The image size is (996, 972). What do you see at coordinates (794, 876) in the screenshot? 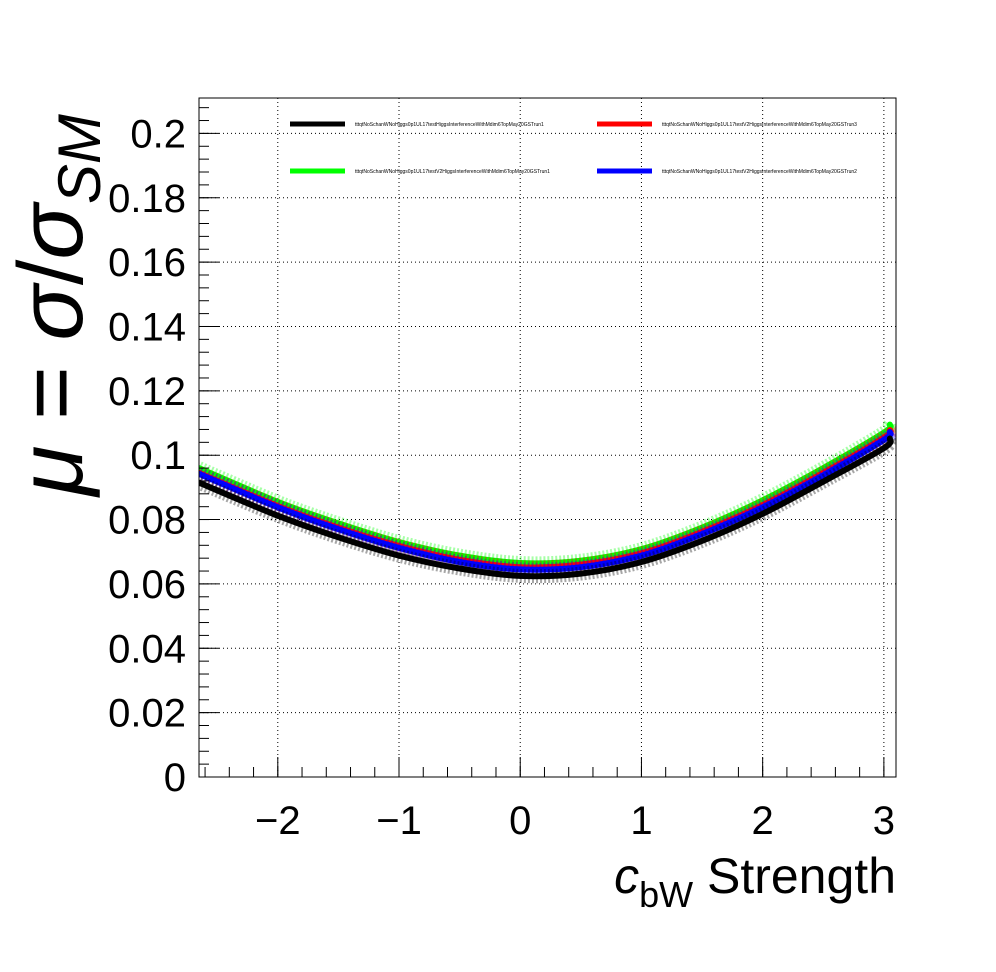
I see `x-axis-title-rest: Strength` at bounding box center [794, 876].